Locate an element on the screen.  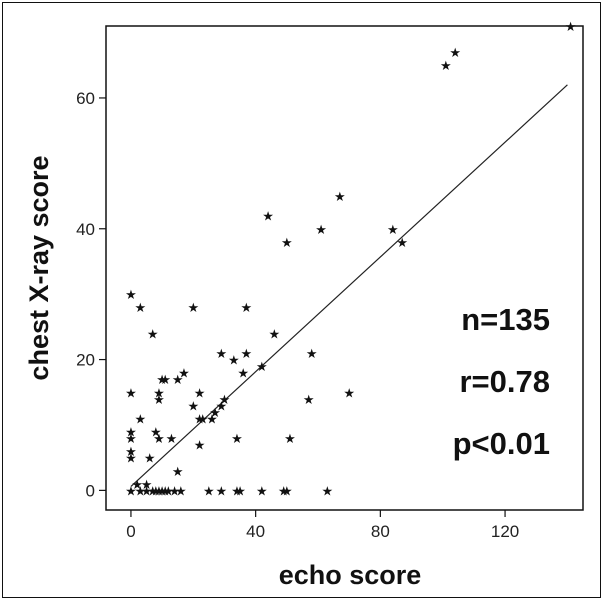
x-tick-label: 0 is located at coordinates (130, 531).